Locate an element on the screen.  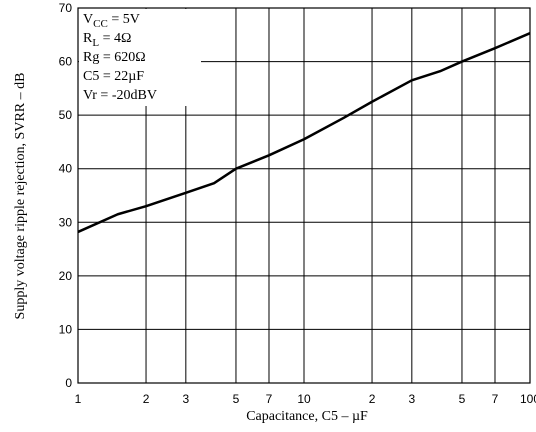
y-tick-label: 30 is located at coordinates (66, 222).